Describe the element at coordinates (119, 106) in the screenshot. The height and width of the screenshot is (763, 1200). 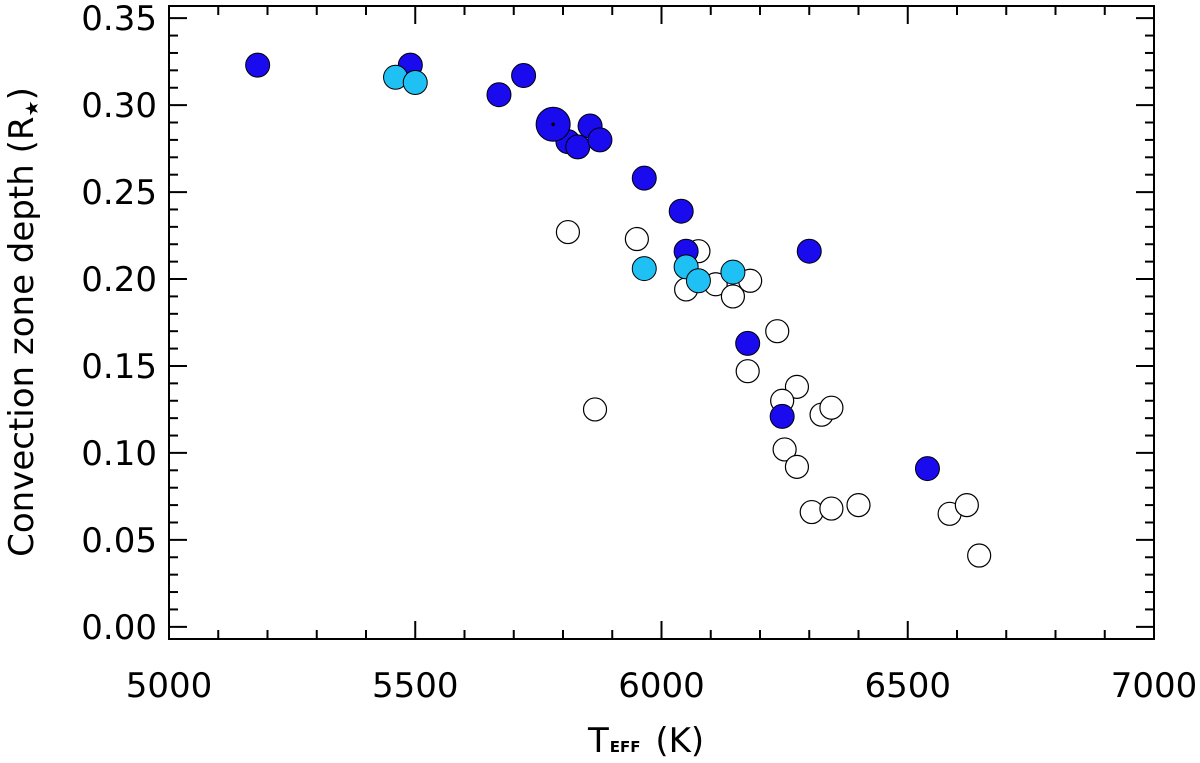
I see `y-tick-label: 0.30` at that location.